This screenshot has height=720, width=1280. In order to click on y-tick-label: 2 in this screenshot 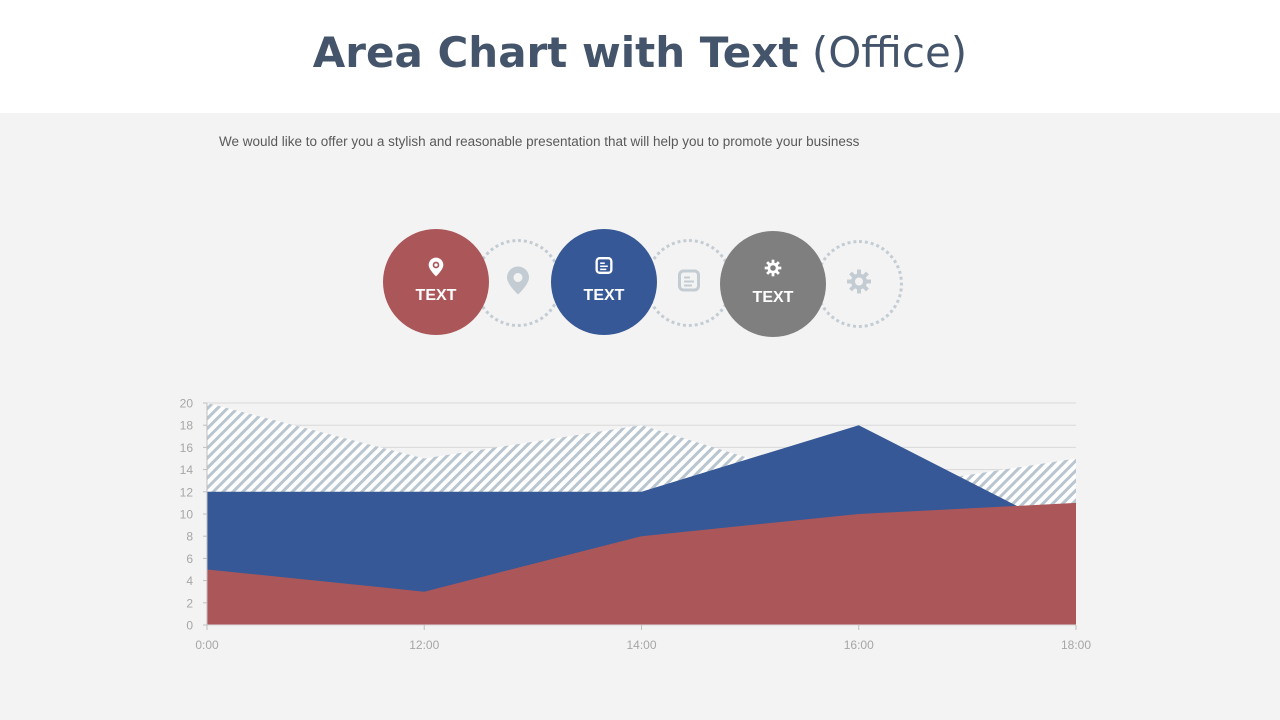, I will do `click(189, 603)`.